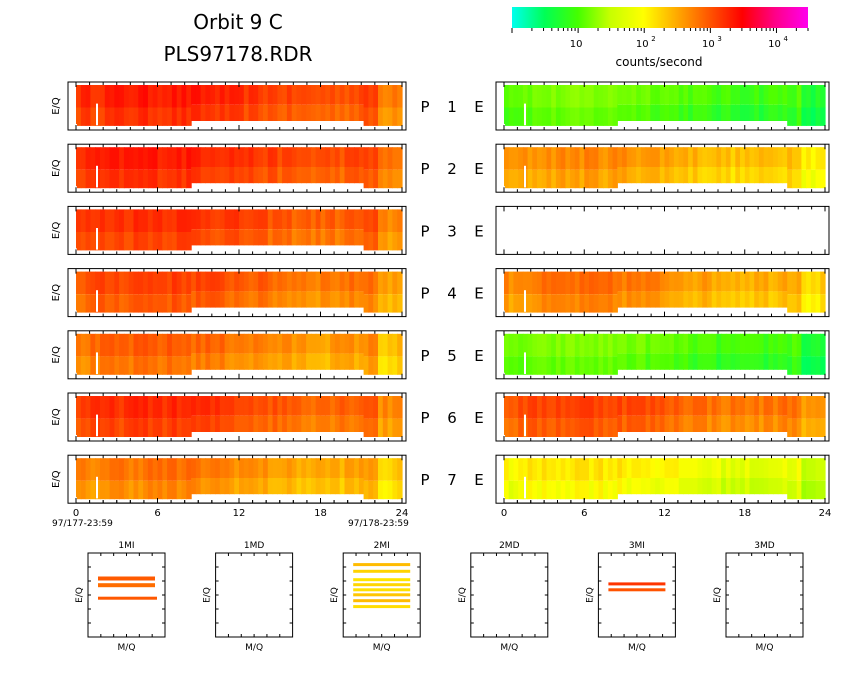  What do you see at coordinates (254, 595) in the screenshot?
I see `mass-panel-frame` at bounding box center [254, 595].